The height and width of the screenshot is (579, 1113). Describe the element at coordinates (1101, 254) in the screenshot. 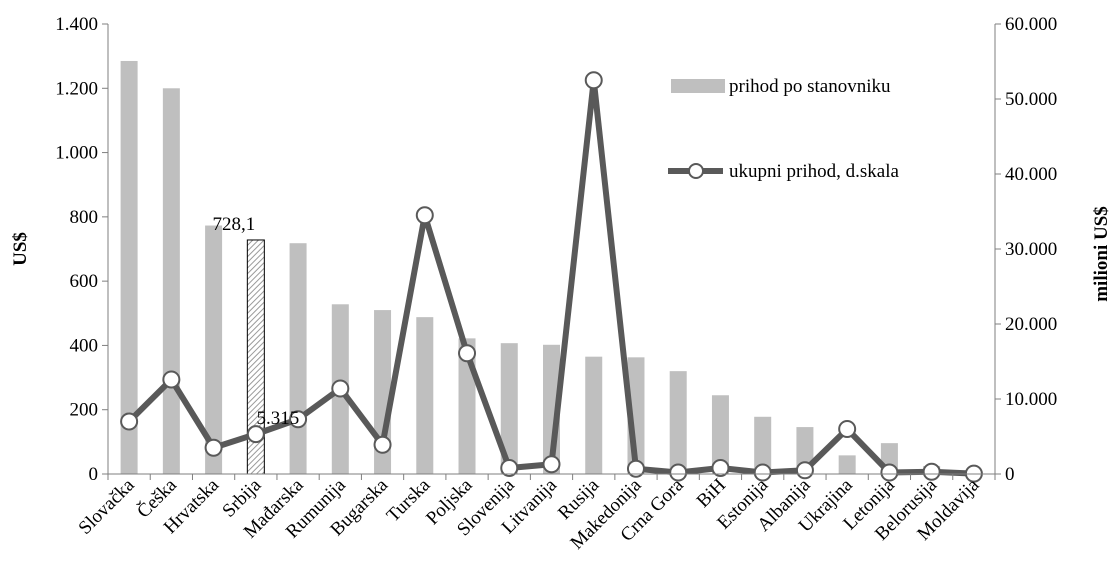

I see `right-axis-title: milioni US$` at that location.